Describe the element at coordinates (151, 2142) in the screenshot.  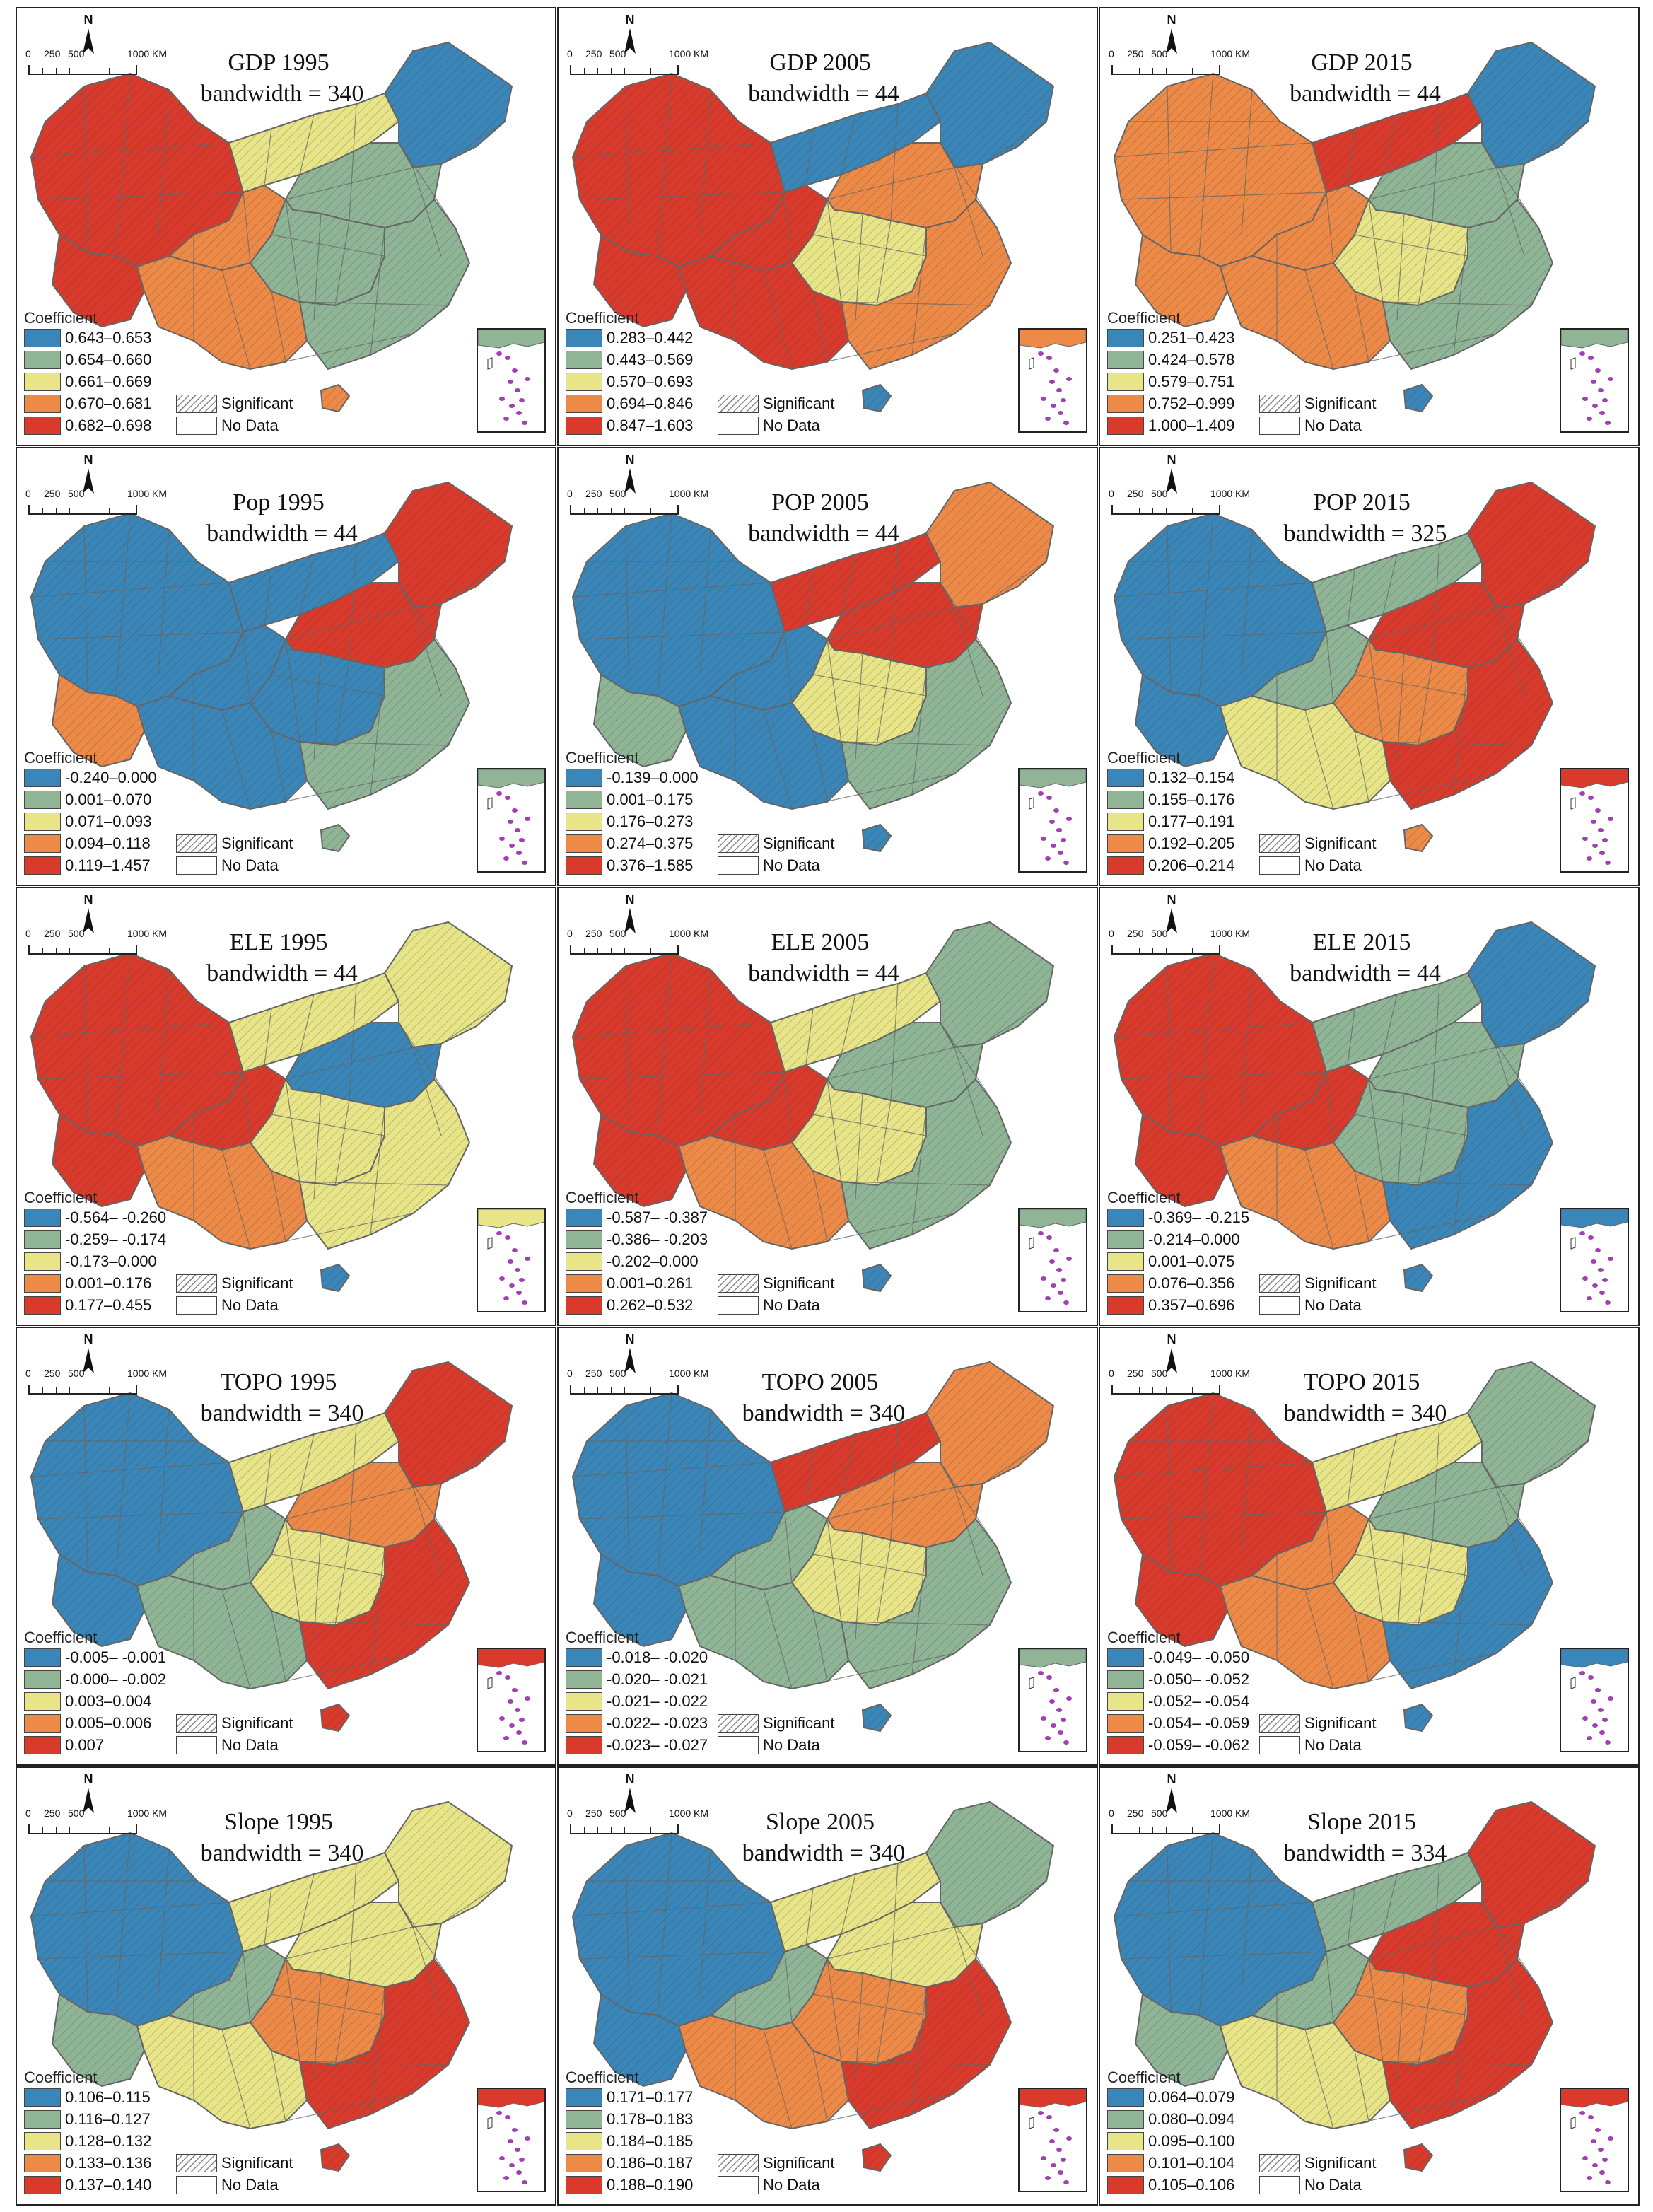
I see `legend-row: 0.128–0.132` at that location.